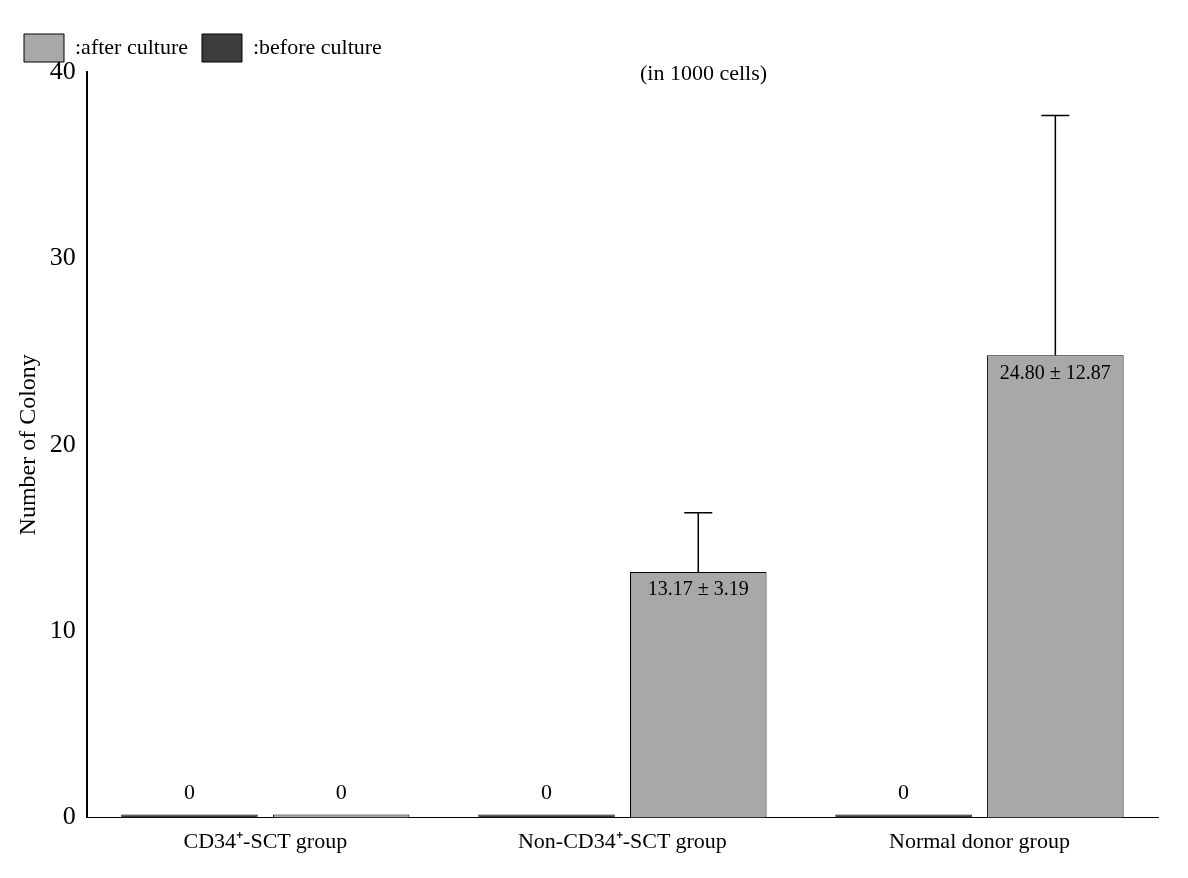 This screenshot has height=878, width=1188. I want to click on y-tick-label: 40, so click(62, 70).